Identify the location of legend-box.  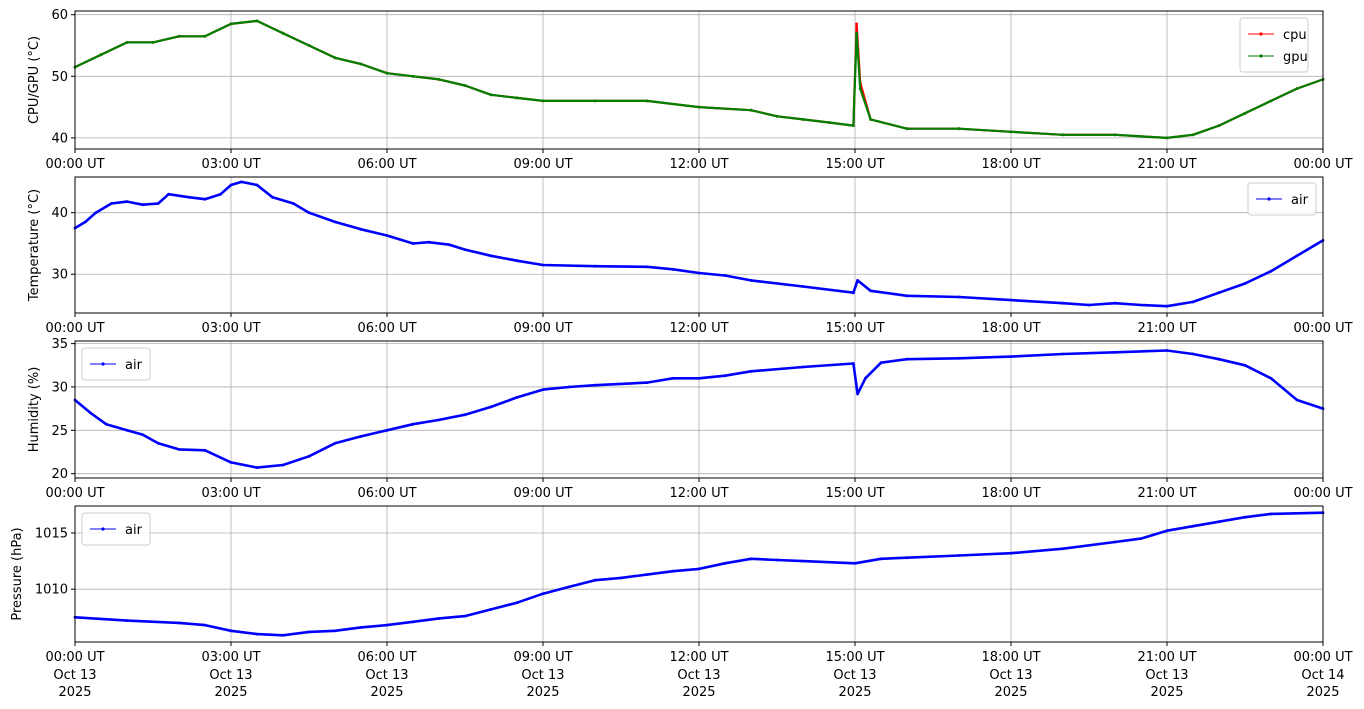
(1274, 45).